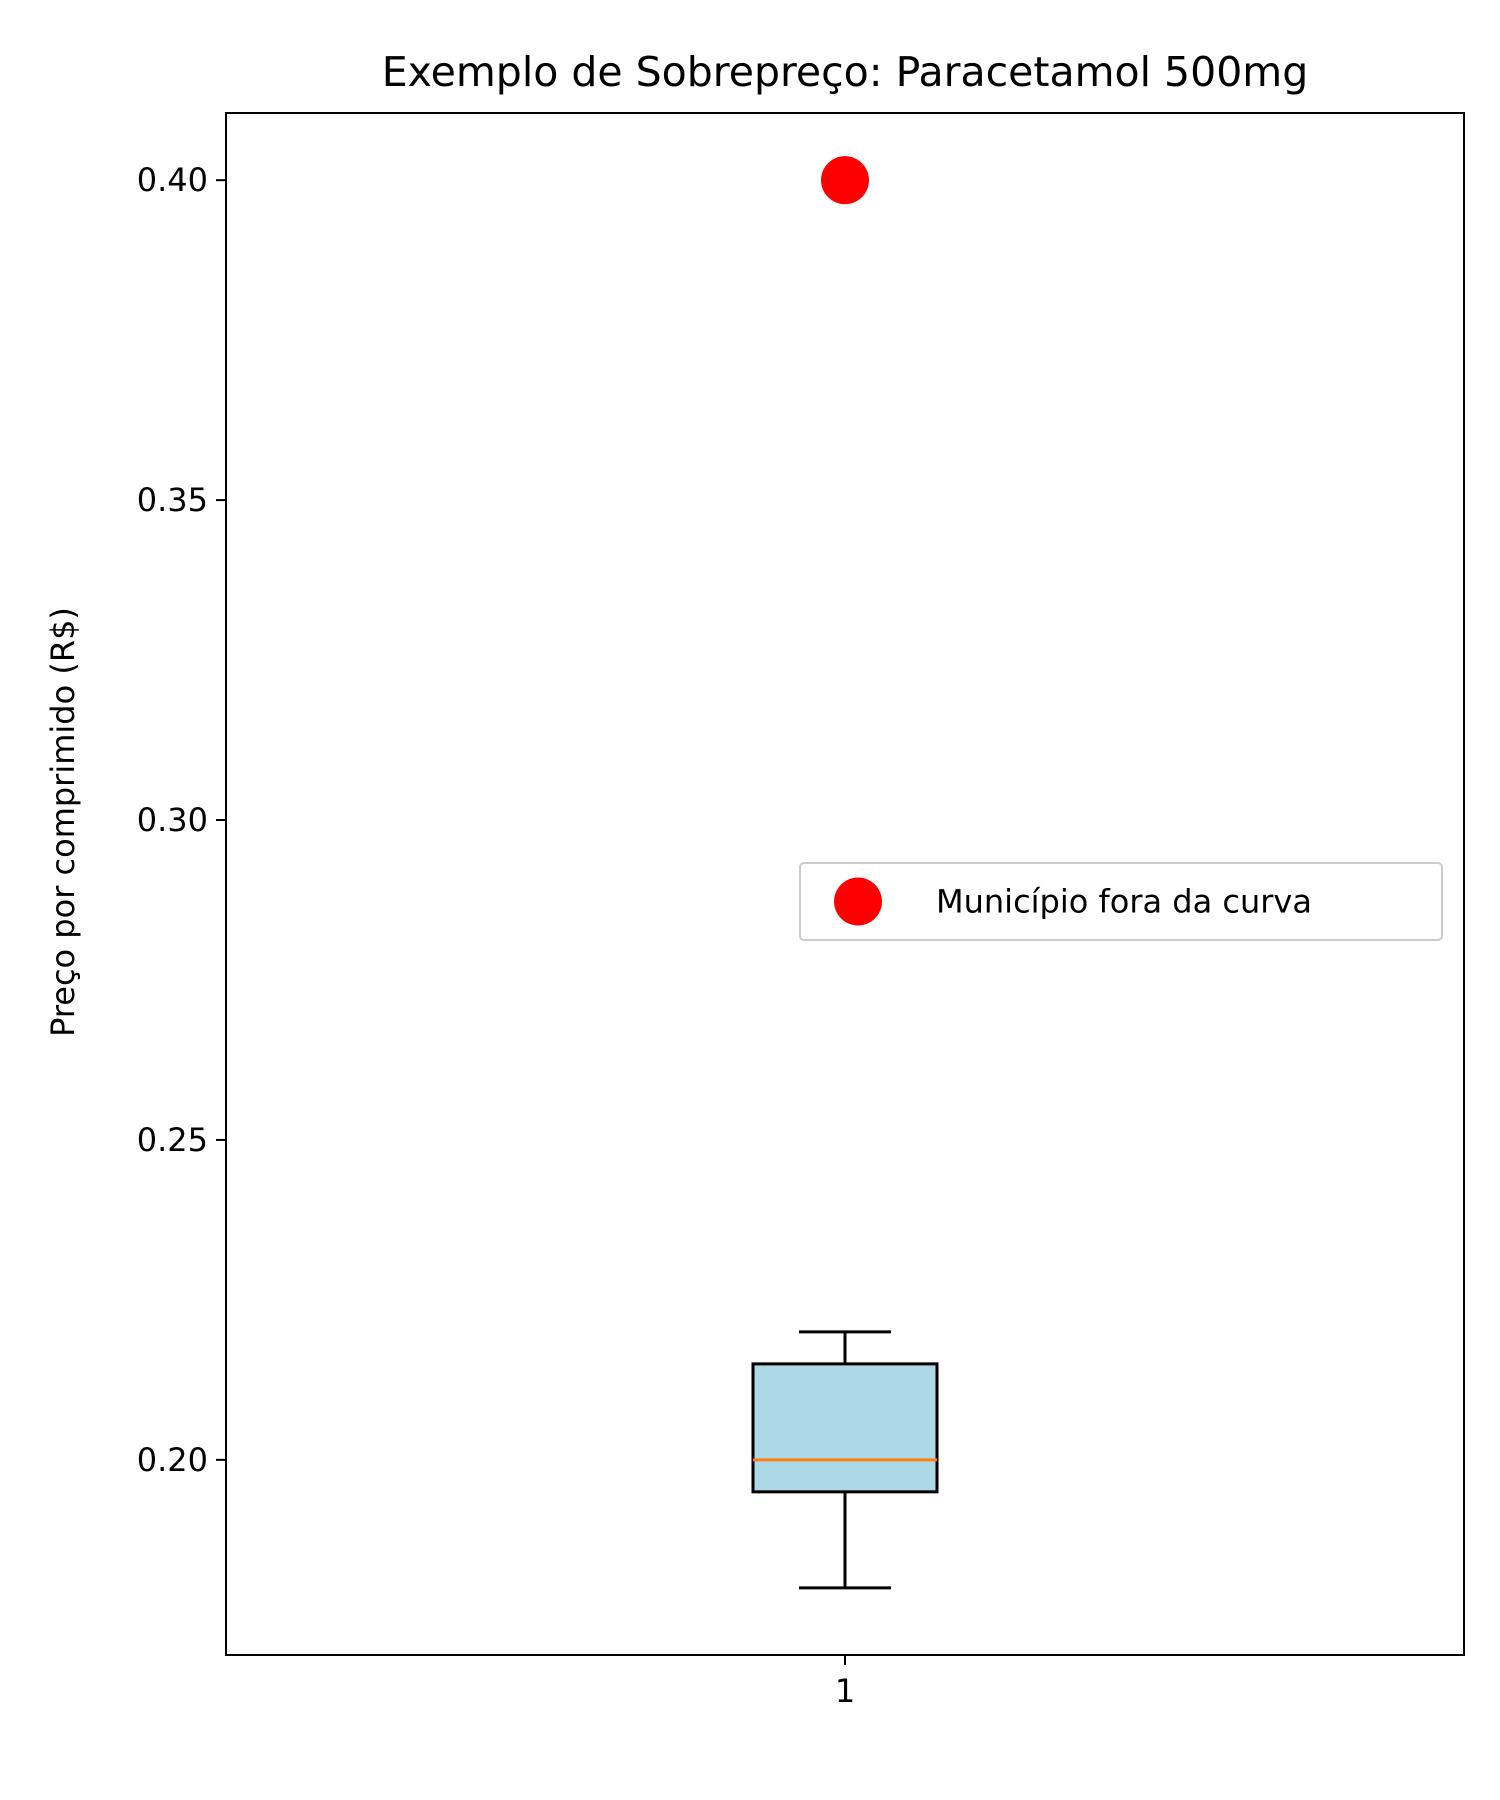  I want to click on legend: Município fora da curva, so click(1121, 901).